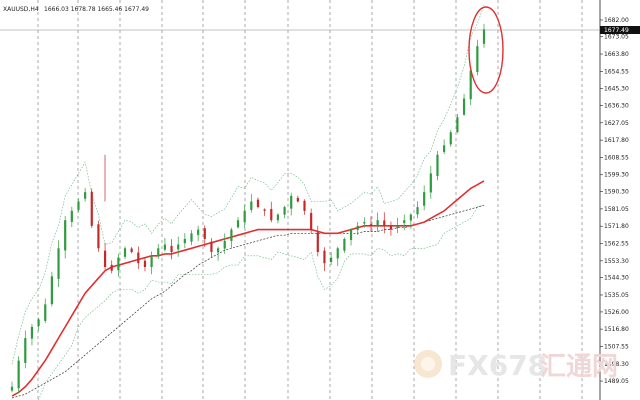  What do you see at coordinates (616, 226) in the screenshot?
I see `price-tick-label: 1571.80` at bounding box center [616, 226].